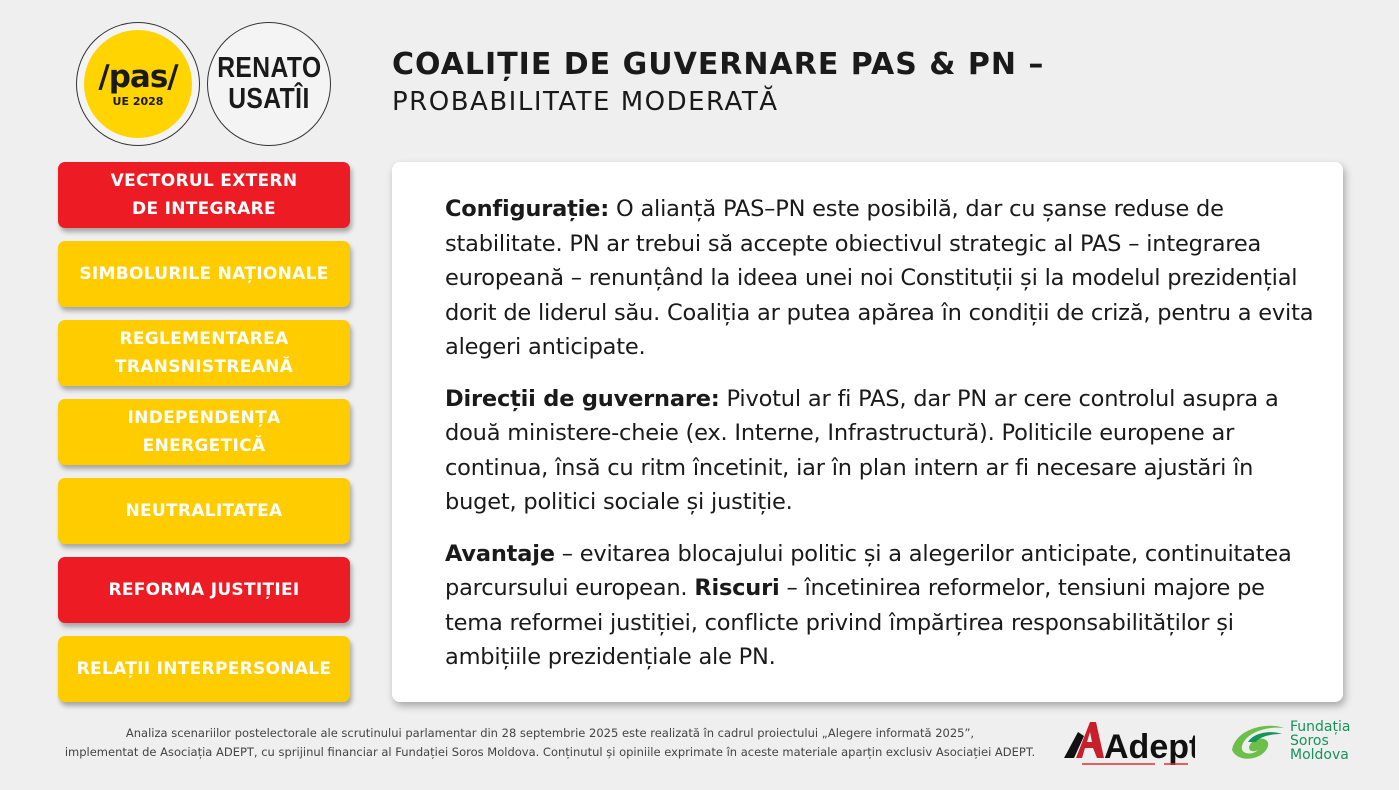 The image size is (1399, 790). I want to click on label-directii: Direcții de guvernare:, so click(582, 398).